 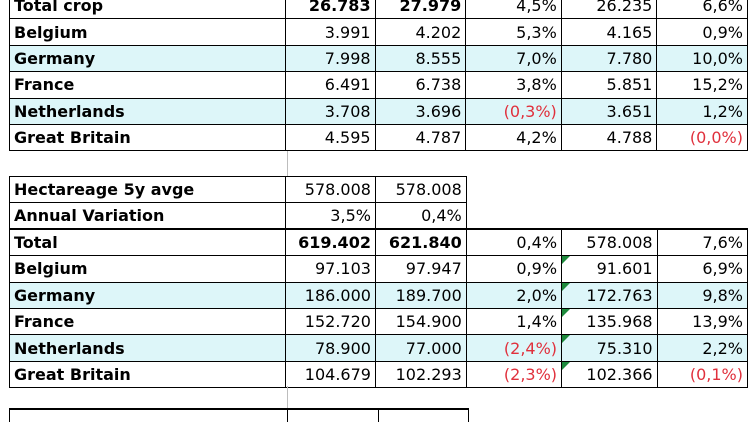 I want to click on cell-value: 4.595, so click(x=330, y=137).